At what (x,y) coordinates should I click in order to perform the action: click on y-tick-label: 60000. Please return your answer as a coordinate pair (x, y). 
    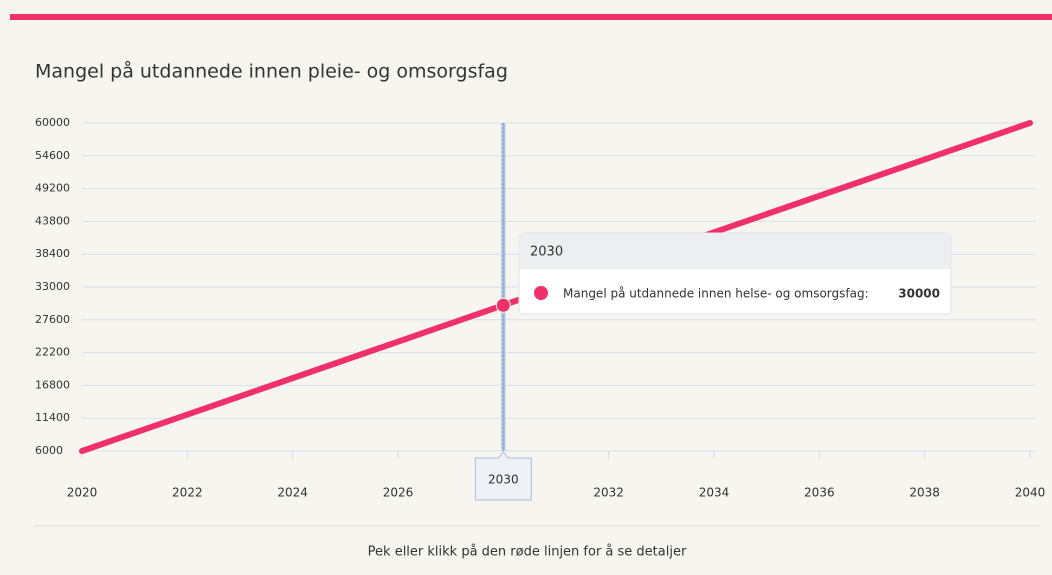
    Looking at the image, I should click on (52, 122).